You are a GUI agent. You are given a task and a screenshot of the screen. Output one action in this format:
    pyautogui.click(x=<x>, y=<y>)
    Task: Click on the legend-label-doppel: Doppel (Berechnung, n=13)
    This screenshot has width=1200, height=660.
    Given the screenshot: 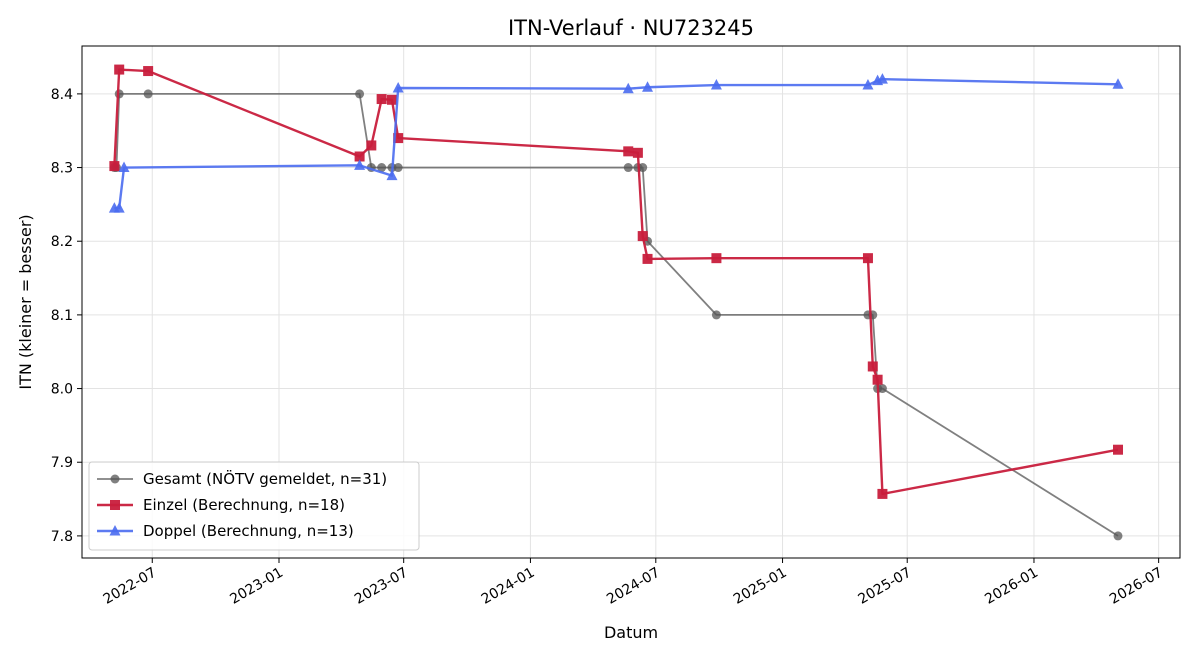 What is the action you would take?
    pyautogui.click(x=248, y=531)
    